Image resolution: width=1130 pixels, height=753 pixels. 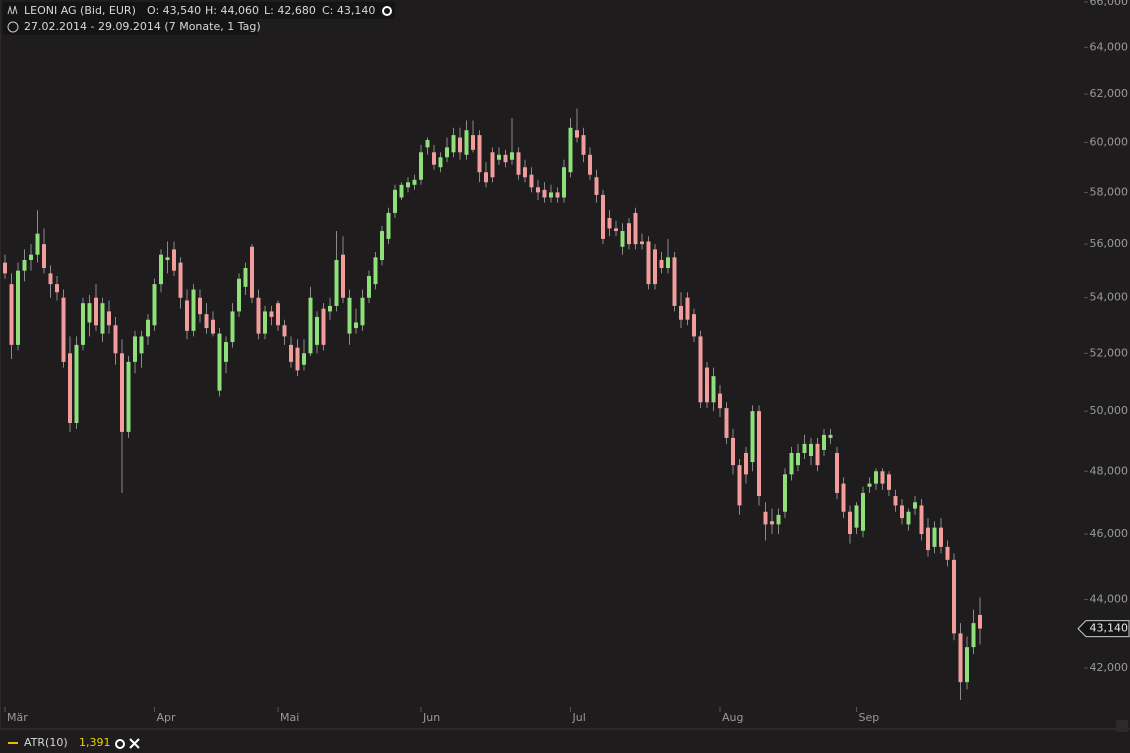 I want to click on y-tick-label: 64,000, so click(x=1109, y=46).